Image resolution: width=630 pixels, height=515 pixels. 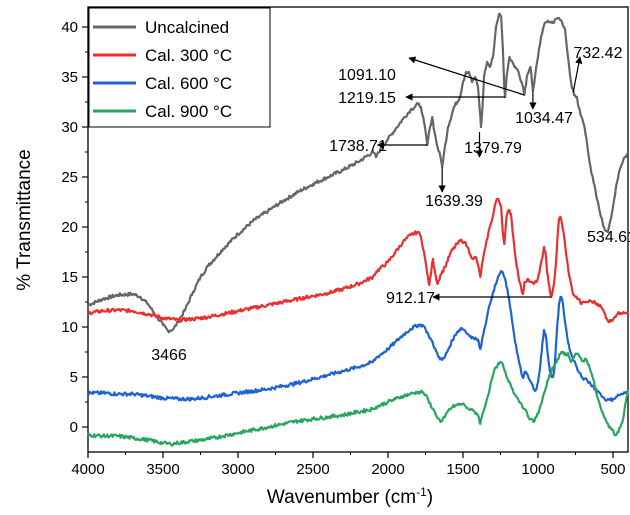 I want to click on legend-label: Uncalcined, so click(x=187, y=27).